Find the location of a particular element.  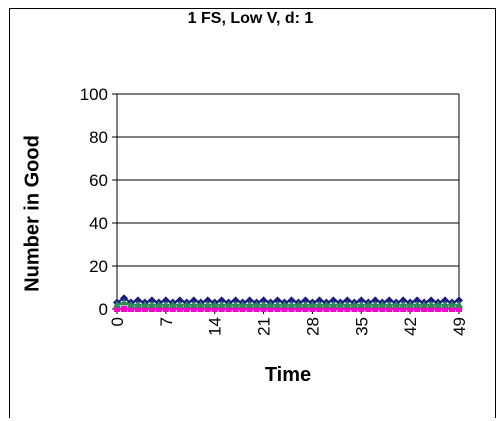

x-tick-label: 14 is located at coordinates (215, 326).